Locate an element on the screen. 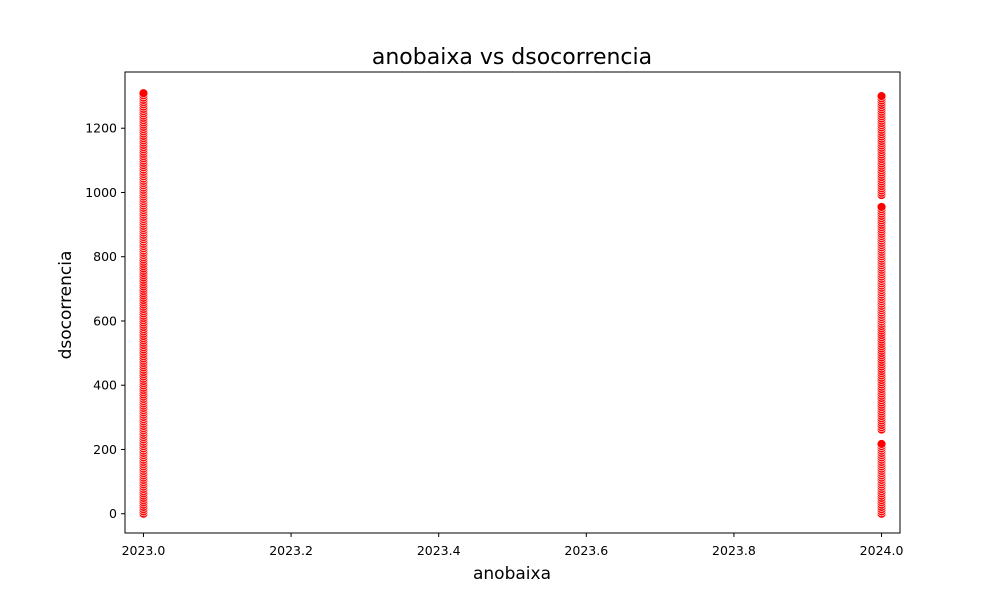 This screenshot has height=600, width=1000. x-tick-label: 2023.0 is located at coordinates (144, 550).